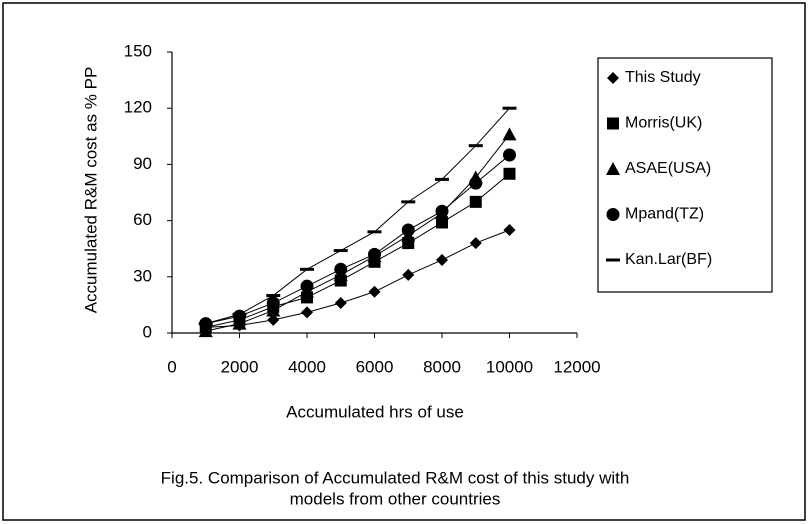 The image size is (810, 524). What do you see at coordinates (375, 366) in the screenshot?
I see `x-tick-label: 6000` at bounding box center [375, 366].